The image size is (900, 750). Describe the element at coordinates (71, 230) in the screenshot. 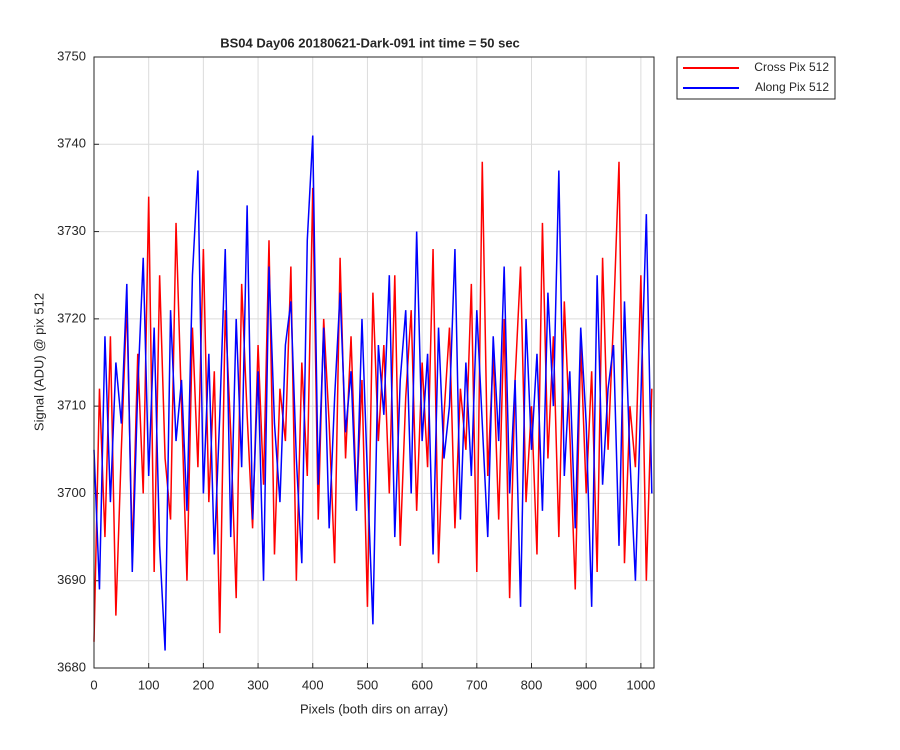

I see `y-tick-label: 3730` at that location.